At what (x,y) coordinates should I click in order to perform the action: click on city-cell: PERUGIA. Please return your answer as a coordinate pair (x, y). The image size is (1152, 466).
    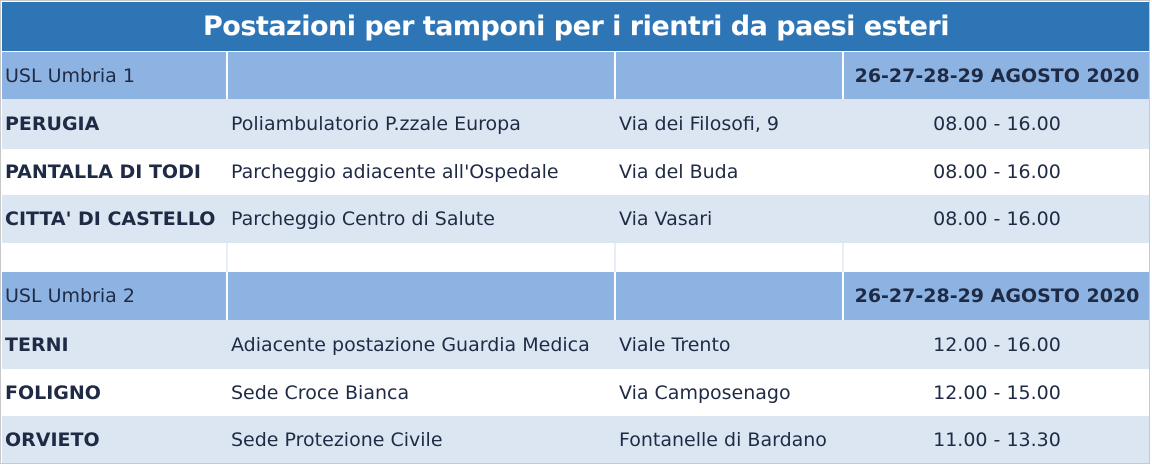
    Looking at the image, I should click on (52, 124).